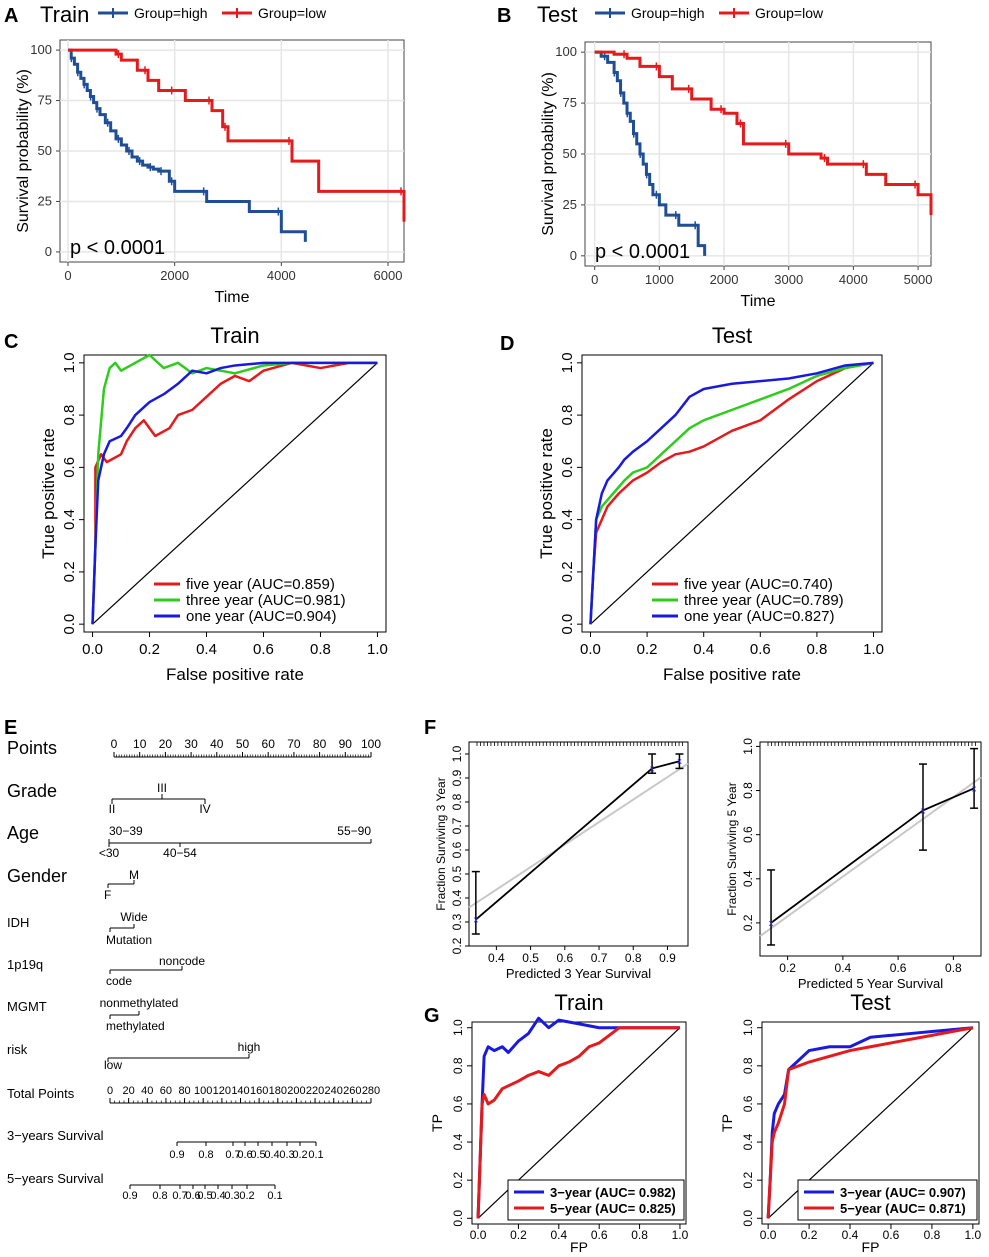 The width and height of the screenshot is (989, 1257). What do you see at coordinates (437, 1123) in the screenshot?
I see `y-axis-label: TP` at bounding box center [437, 1123].